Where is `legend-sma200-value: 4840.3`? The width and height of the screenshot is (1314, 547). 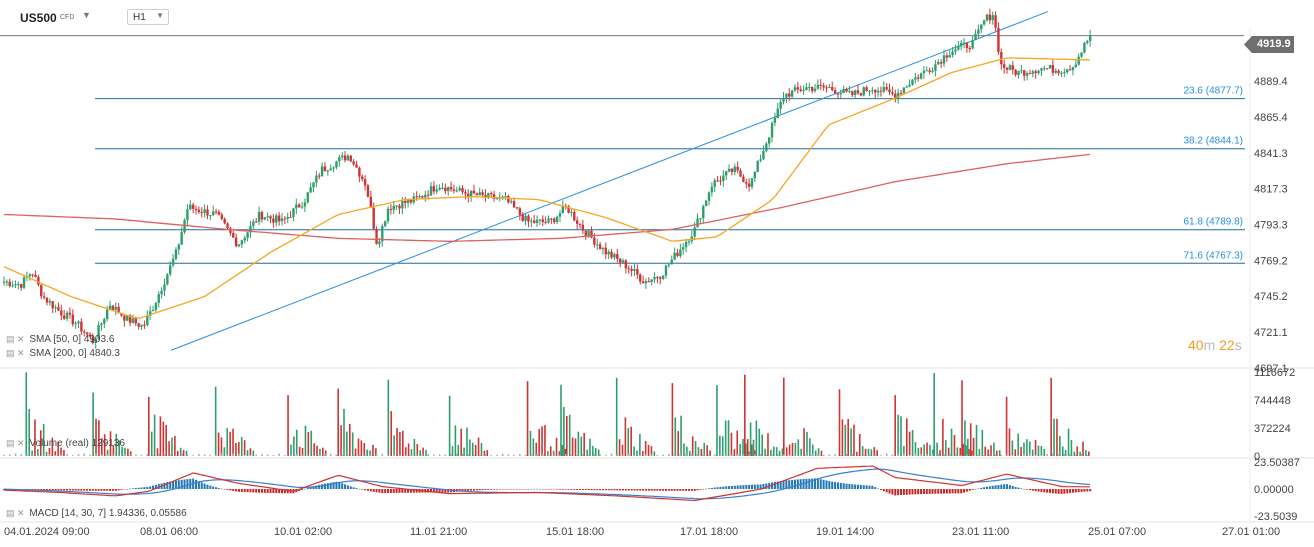
legend-sma200-value: 4840.3 is located at coordinates (104, 353).